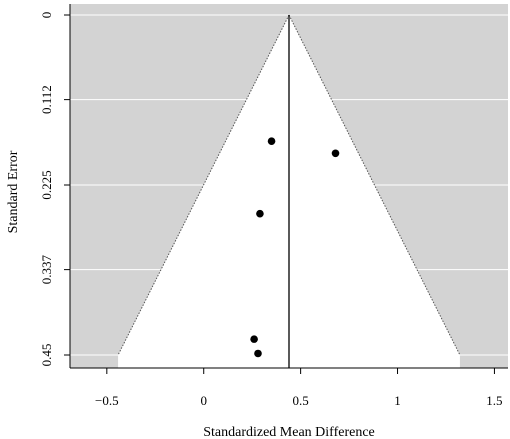 Image resolution: width=510 pixels, height=439 pixels. Describe the element at coordinates (289, 432) in the screenshot. I see `x-axis-label: Standardized Mean Difference` at that location.